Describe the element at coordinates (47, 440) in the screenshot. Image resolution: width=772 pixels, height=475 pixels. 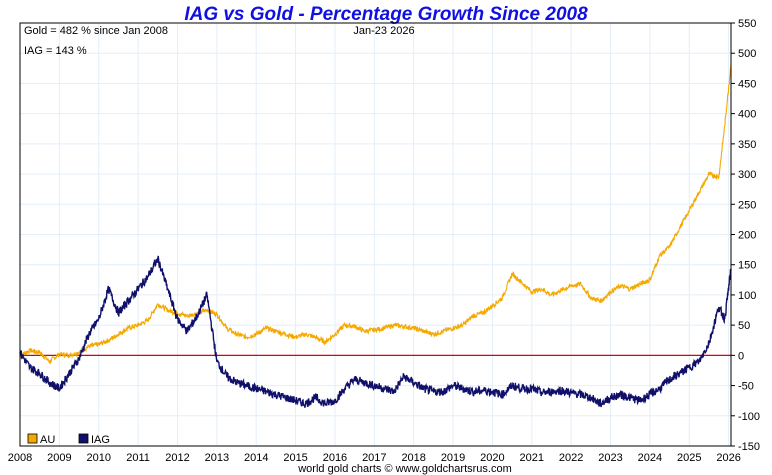
I see `legend-label-au: AU` at that location.